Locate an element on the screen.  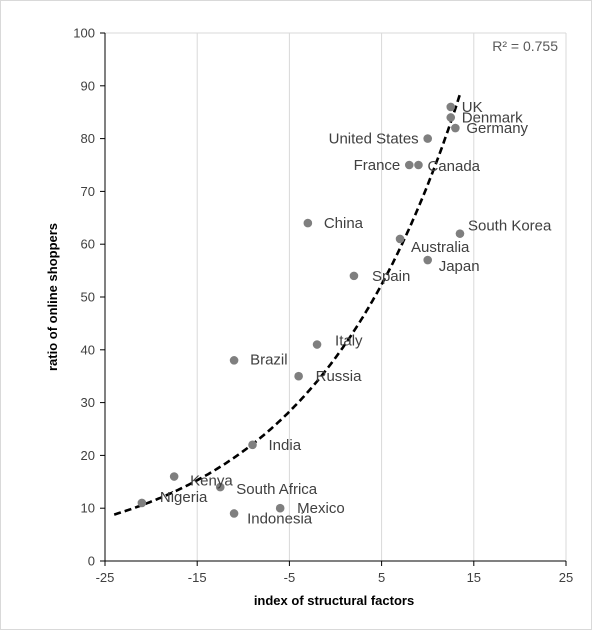
point-label: Kenya is located at coordinates (211, 481).